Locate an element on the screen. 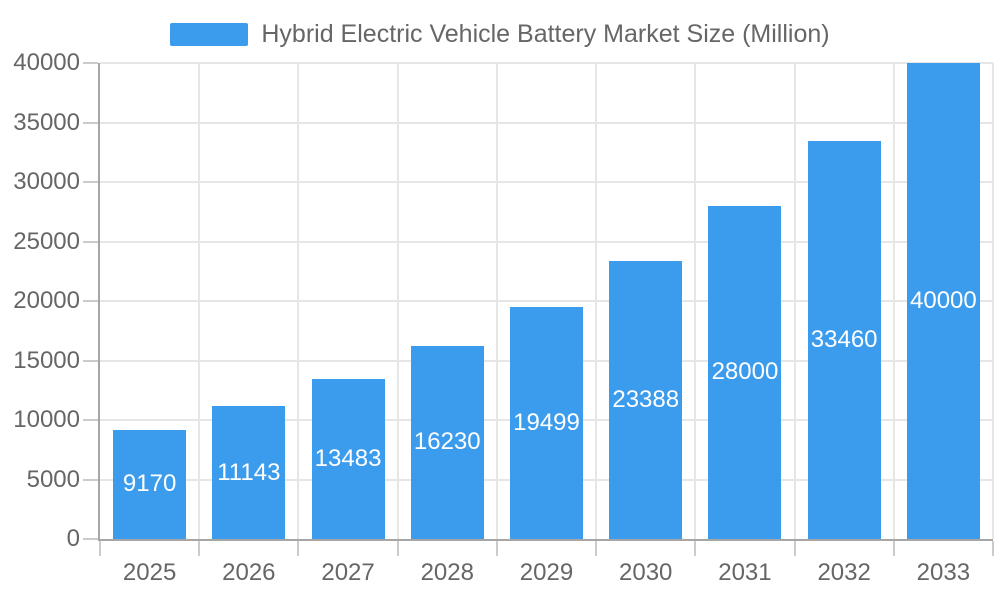  x-axis-label: 2028 is located at coordinates (447, 572).